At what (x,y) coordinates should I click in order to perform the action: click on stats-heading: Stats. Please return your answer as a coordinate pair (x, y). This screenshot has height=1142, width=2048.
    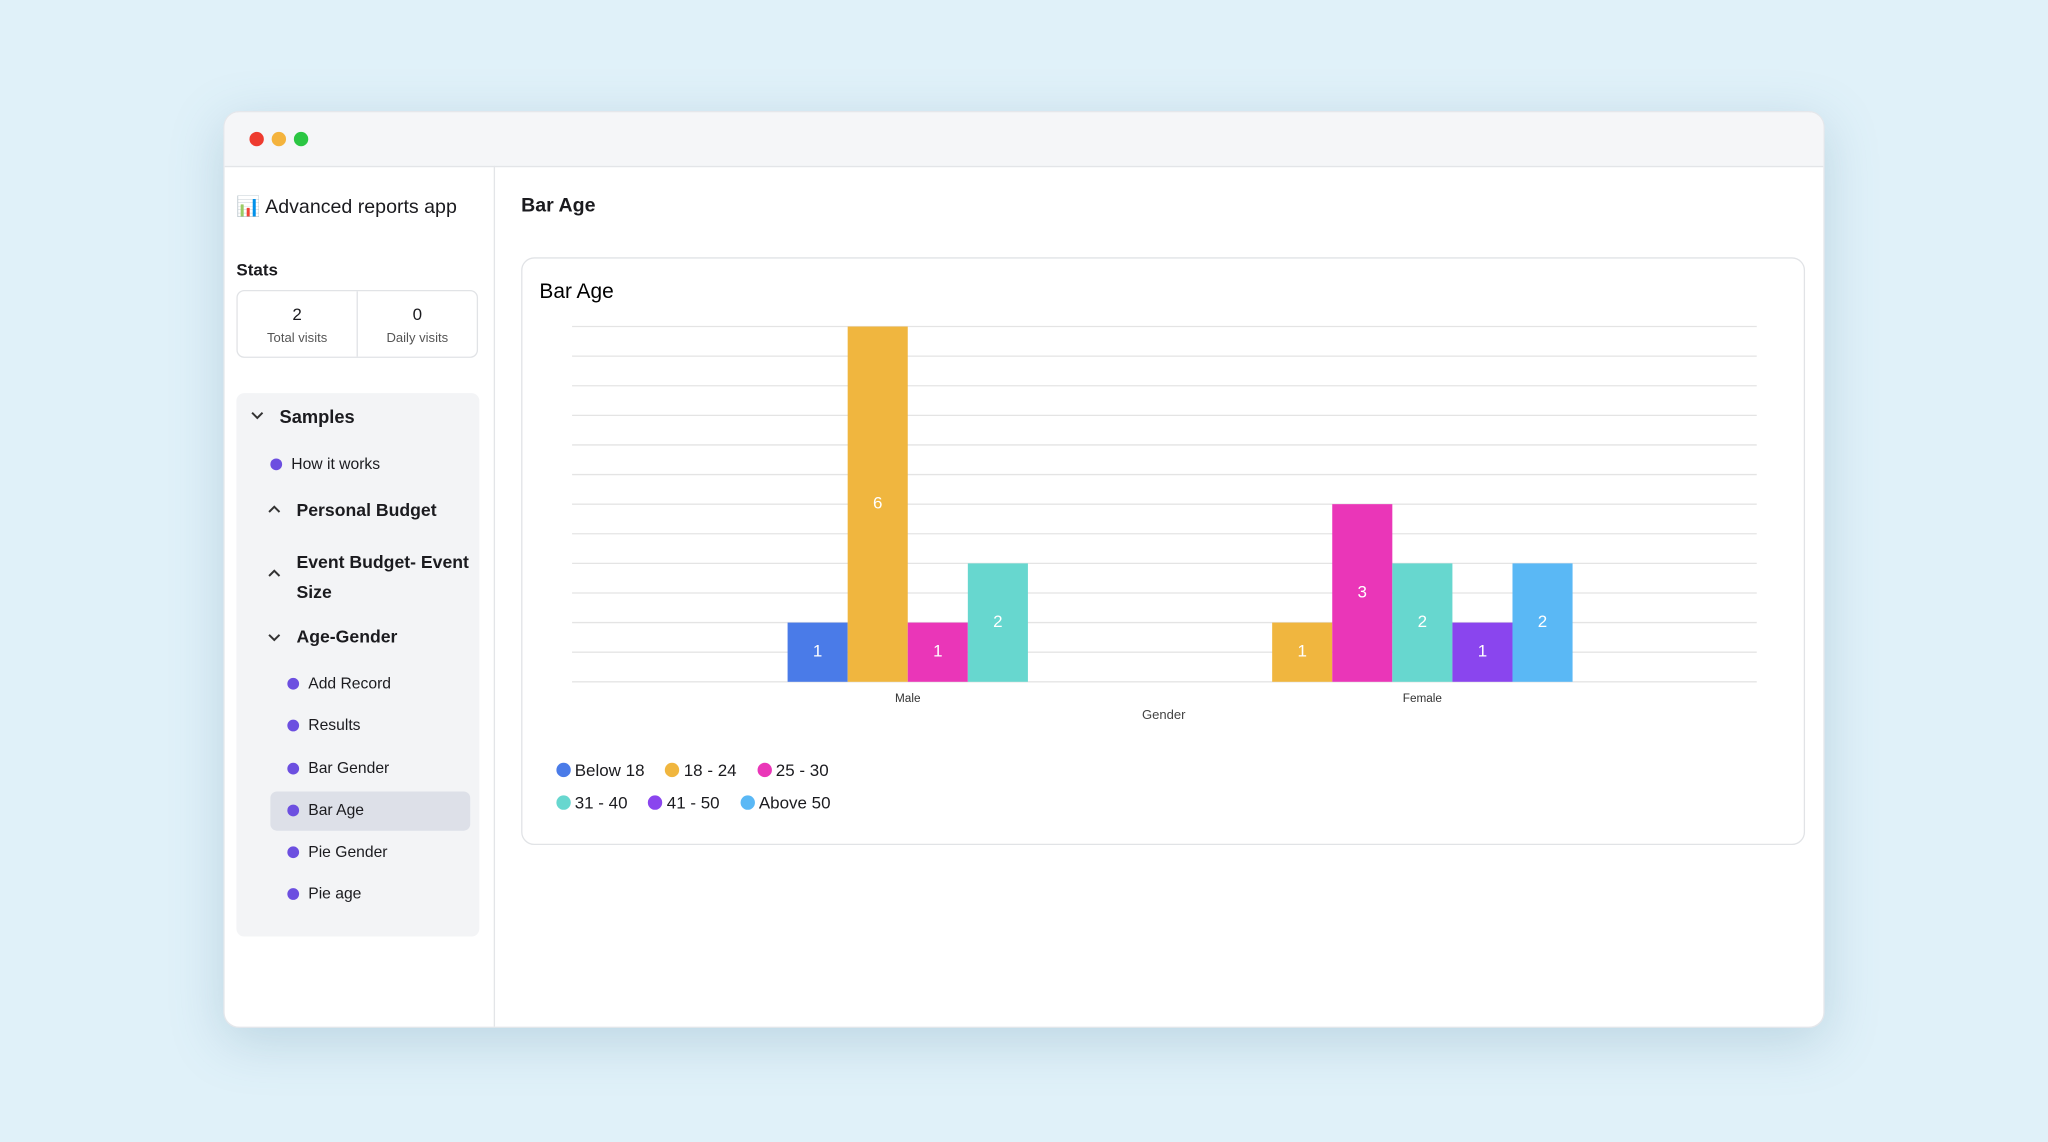
    Looking at the image, I should click on (257, 269).